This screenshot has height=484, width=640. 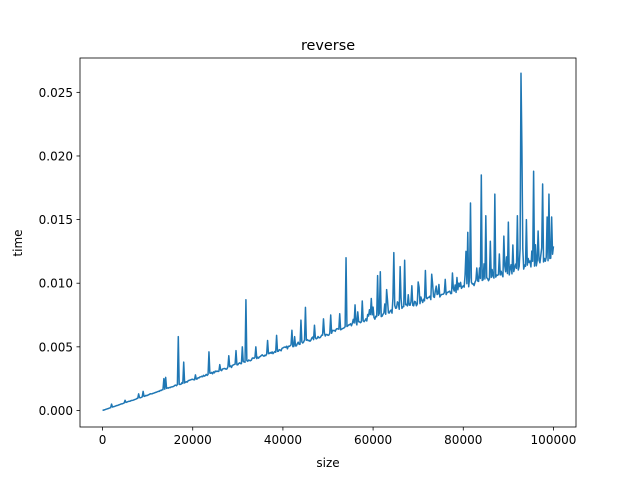 What do you see at coordinates (193, 440) in the screenshot?
I see `x-tick-label: 20000` at bounding box center [193, 440].